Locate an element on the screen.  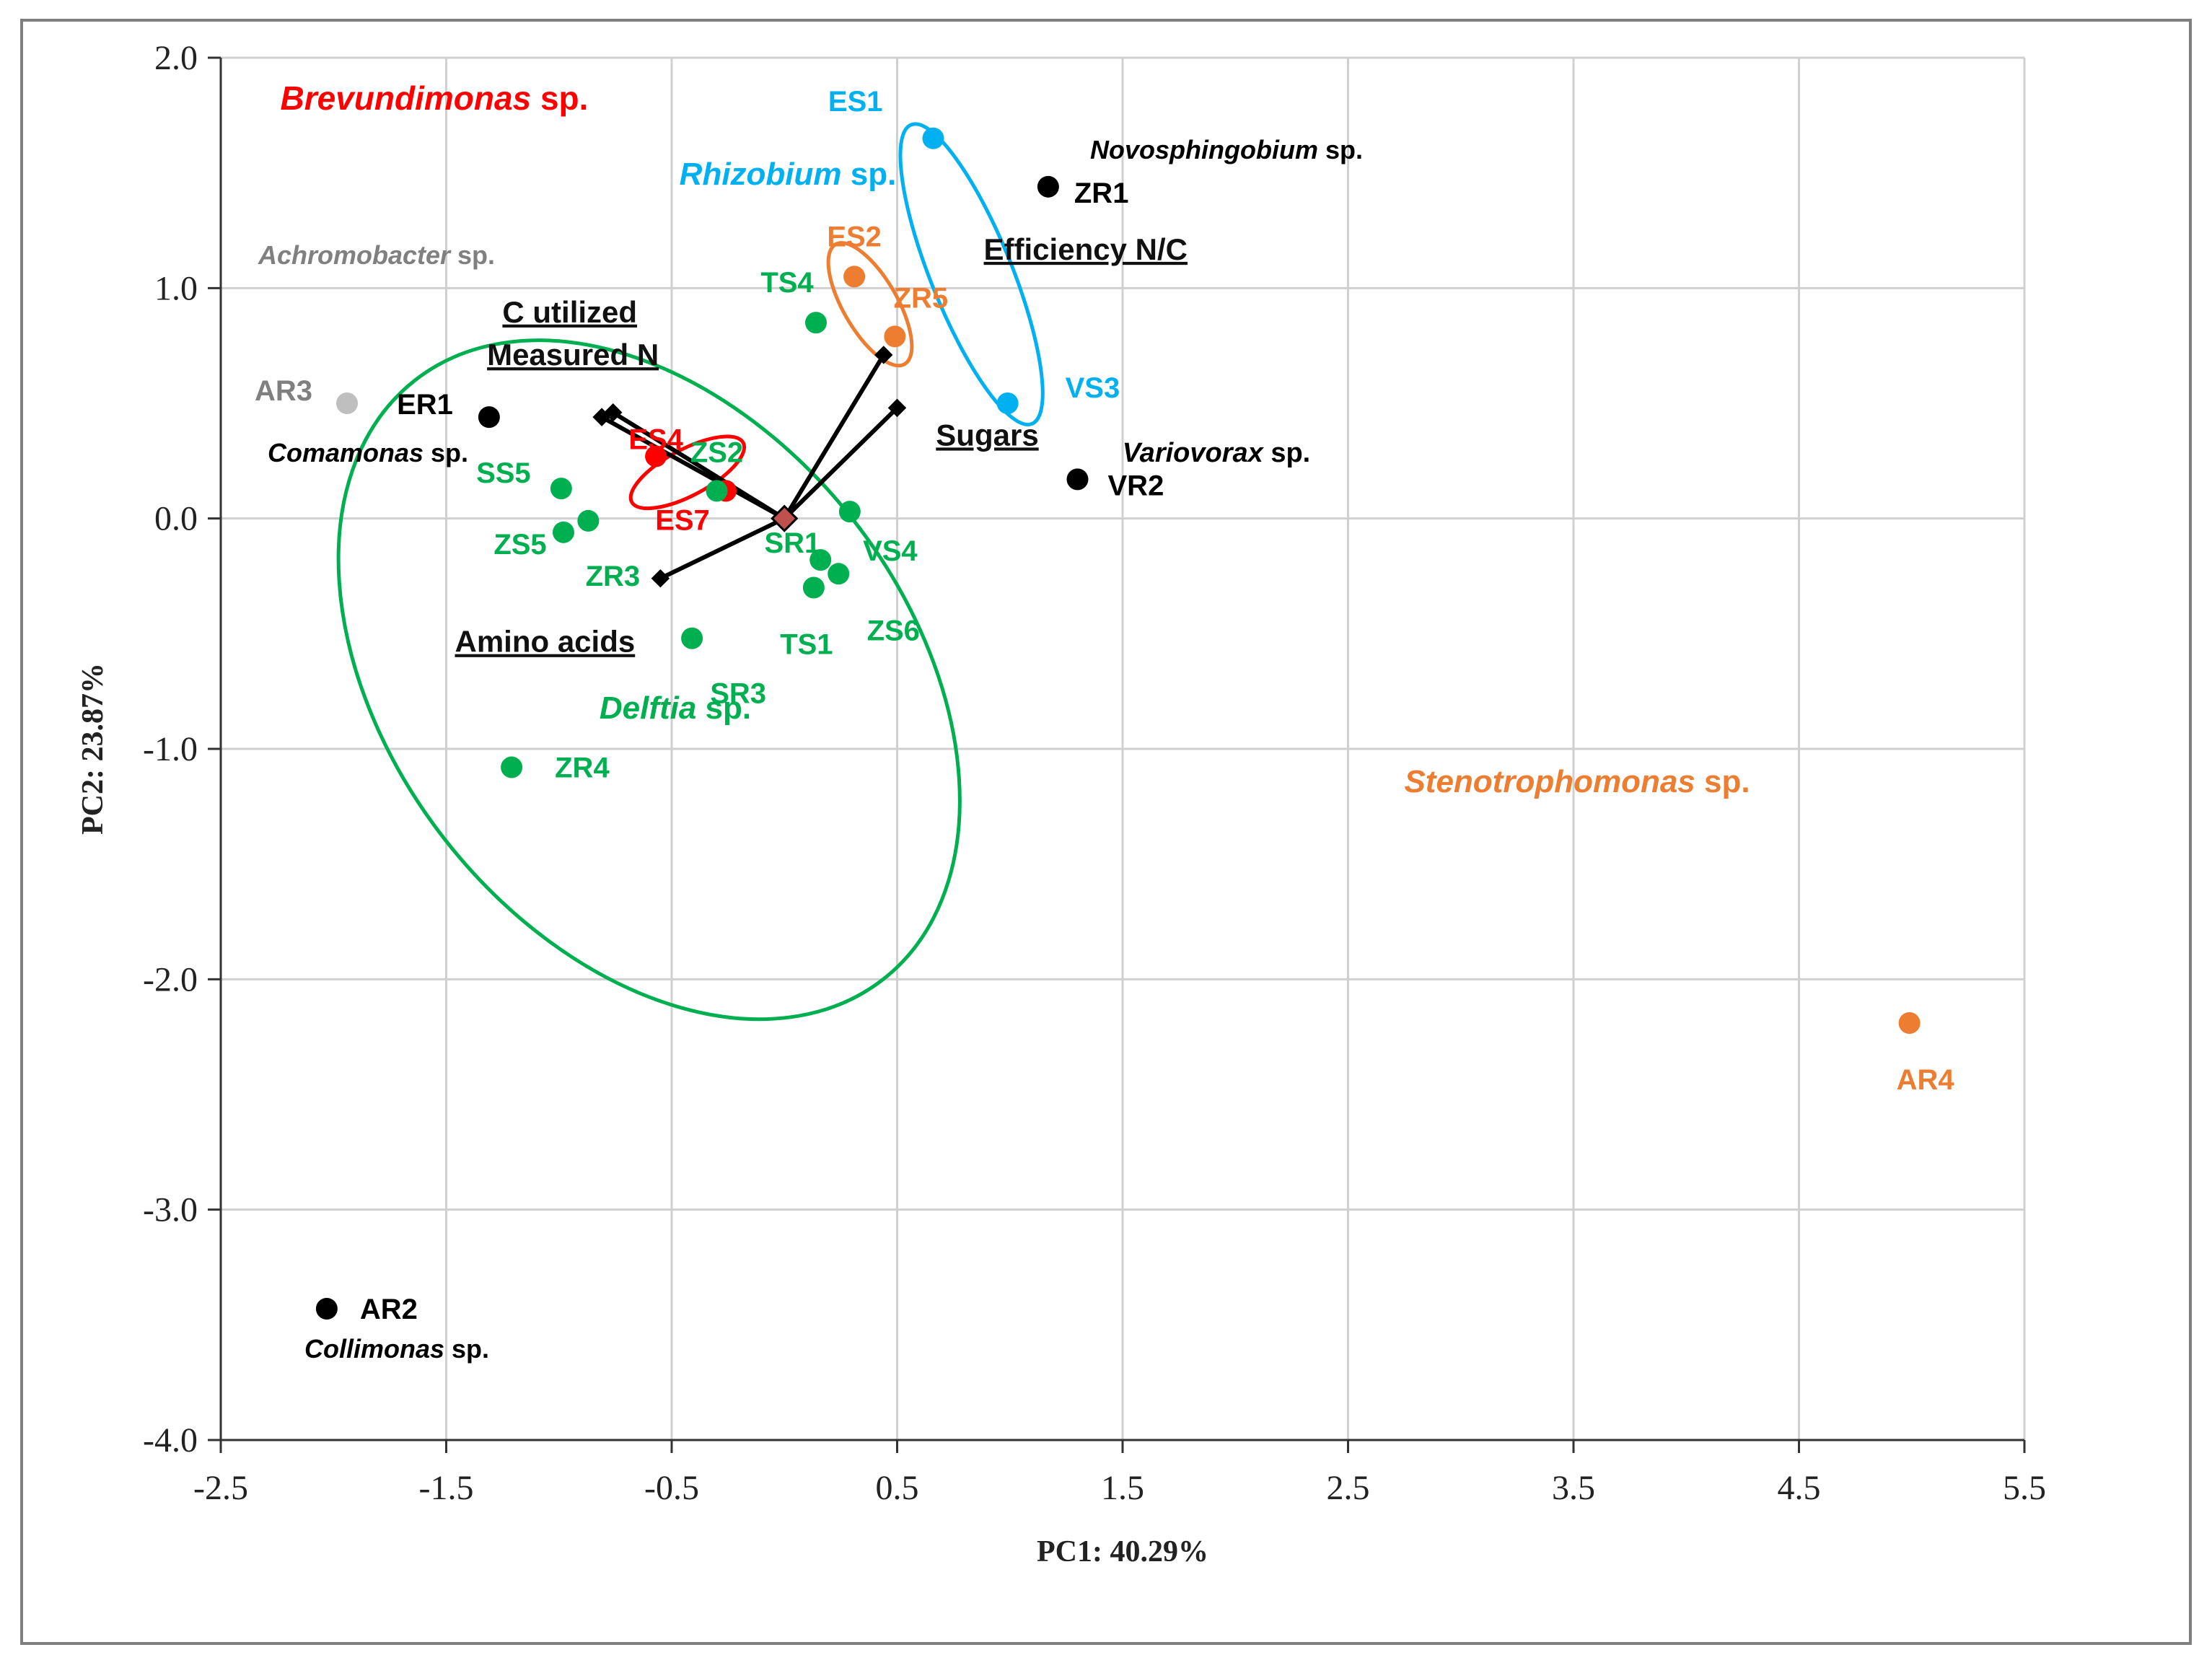
x-tick-label: -1.5 is located at coordinates (446, 1488).